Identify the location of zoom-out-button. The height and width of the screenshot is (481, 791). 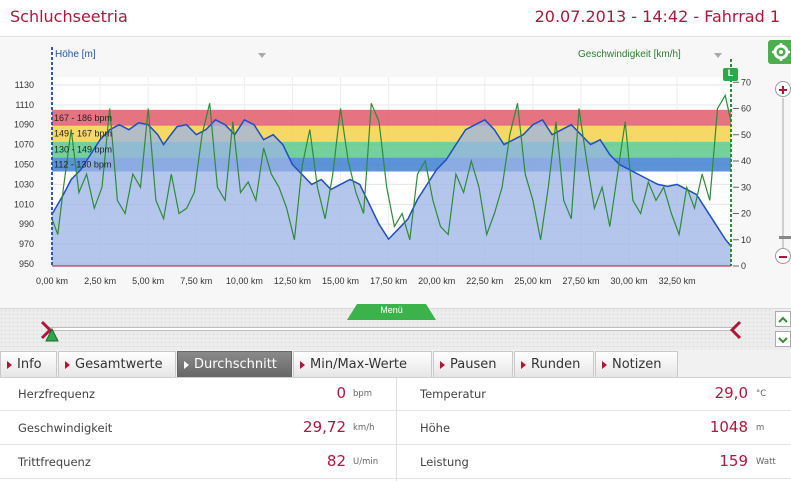
(783, 256).